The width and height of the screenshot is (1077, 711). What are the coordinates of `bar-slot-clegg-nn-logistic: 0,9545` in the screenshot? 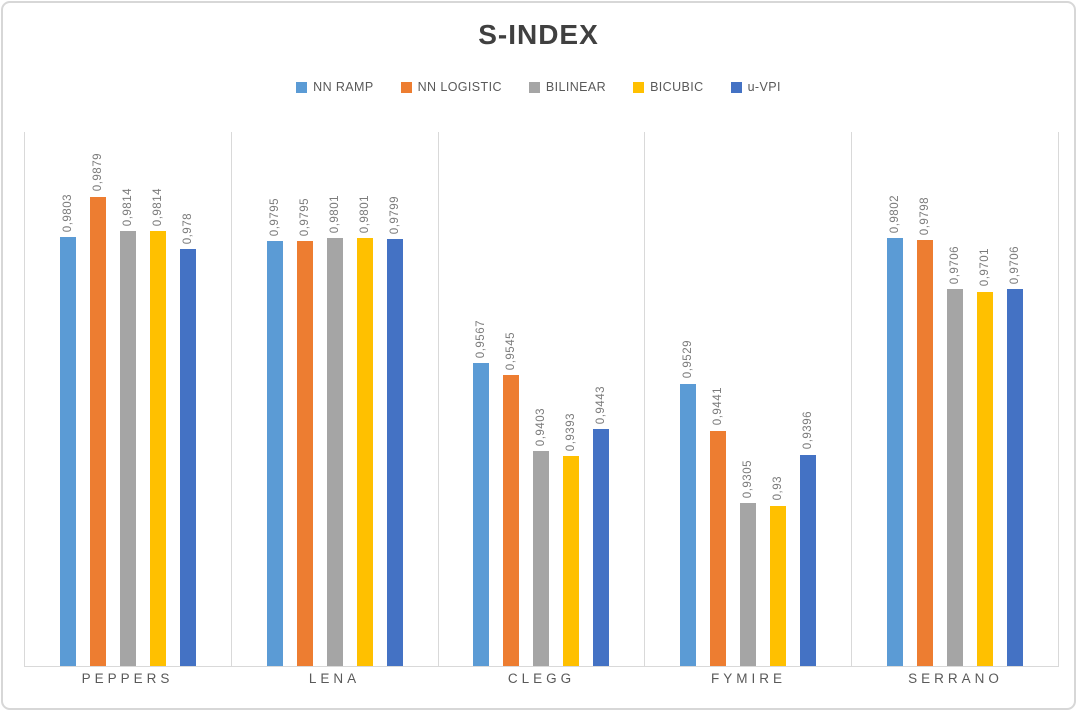 It's located at (511, 399).